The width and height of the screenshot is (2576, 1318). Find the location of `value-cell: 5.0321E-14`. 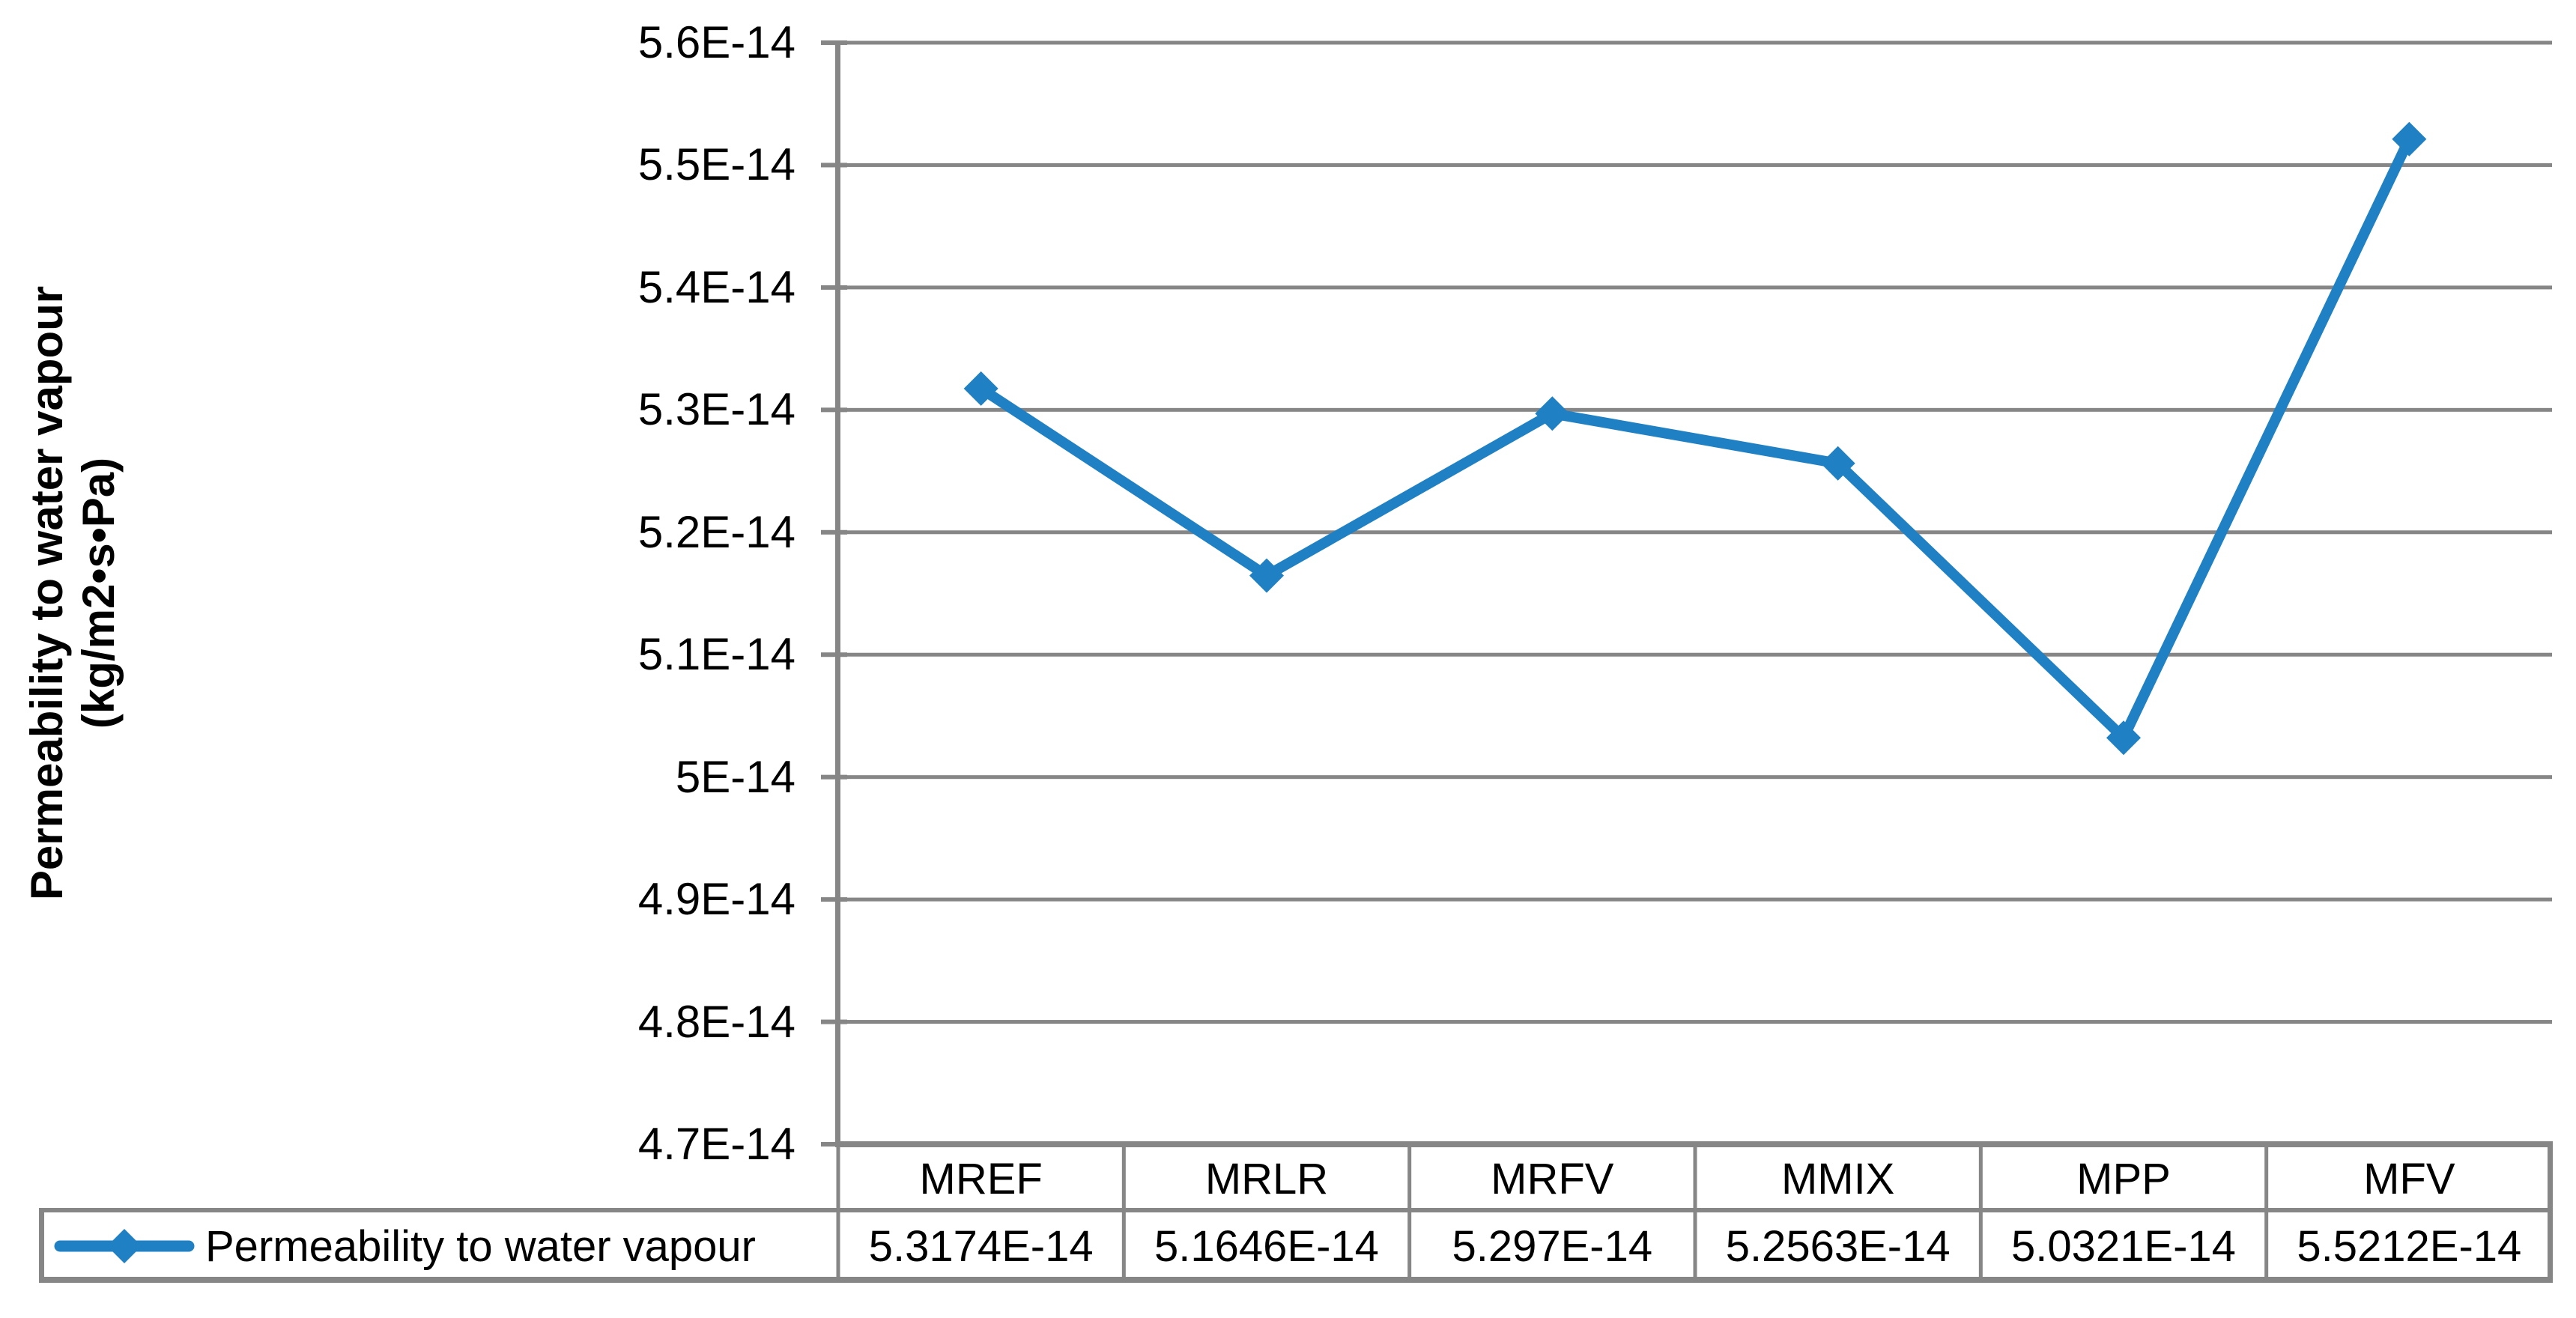

value-cell: 5.0321E-14 is located at coordinates (2123, 1247).